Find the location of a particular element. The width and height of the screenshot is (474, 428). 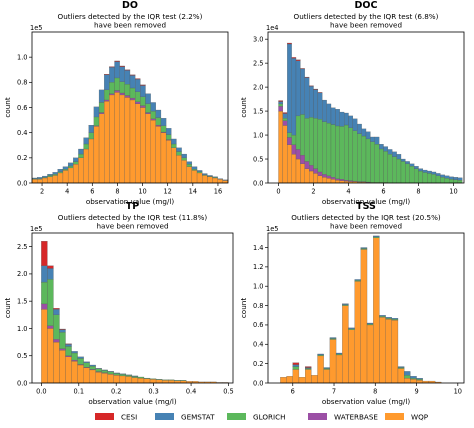

doc-bar-wqp is located at coordinates (294, 169).